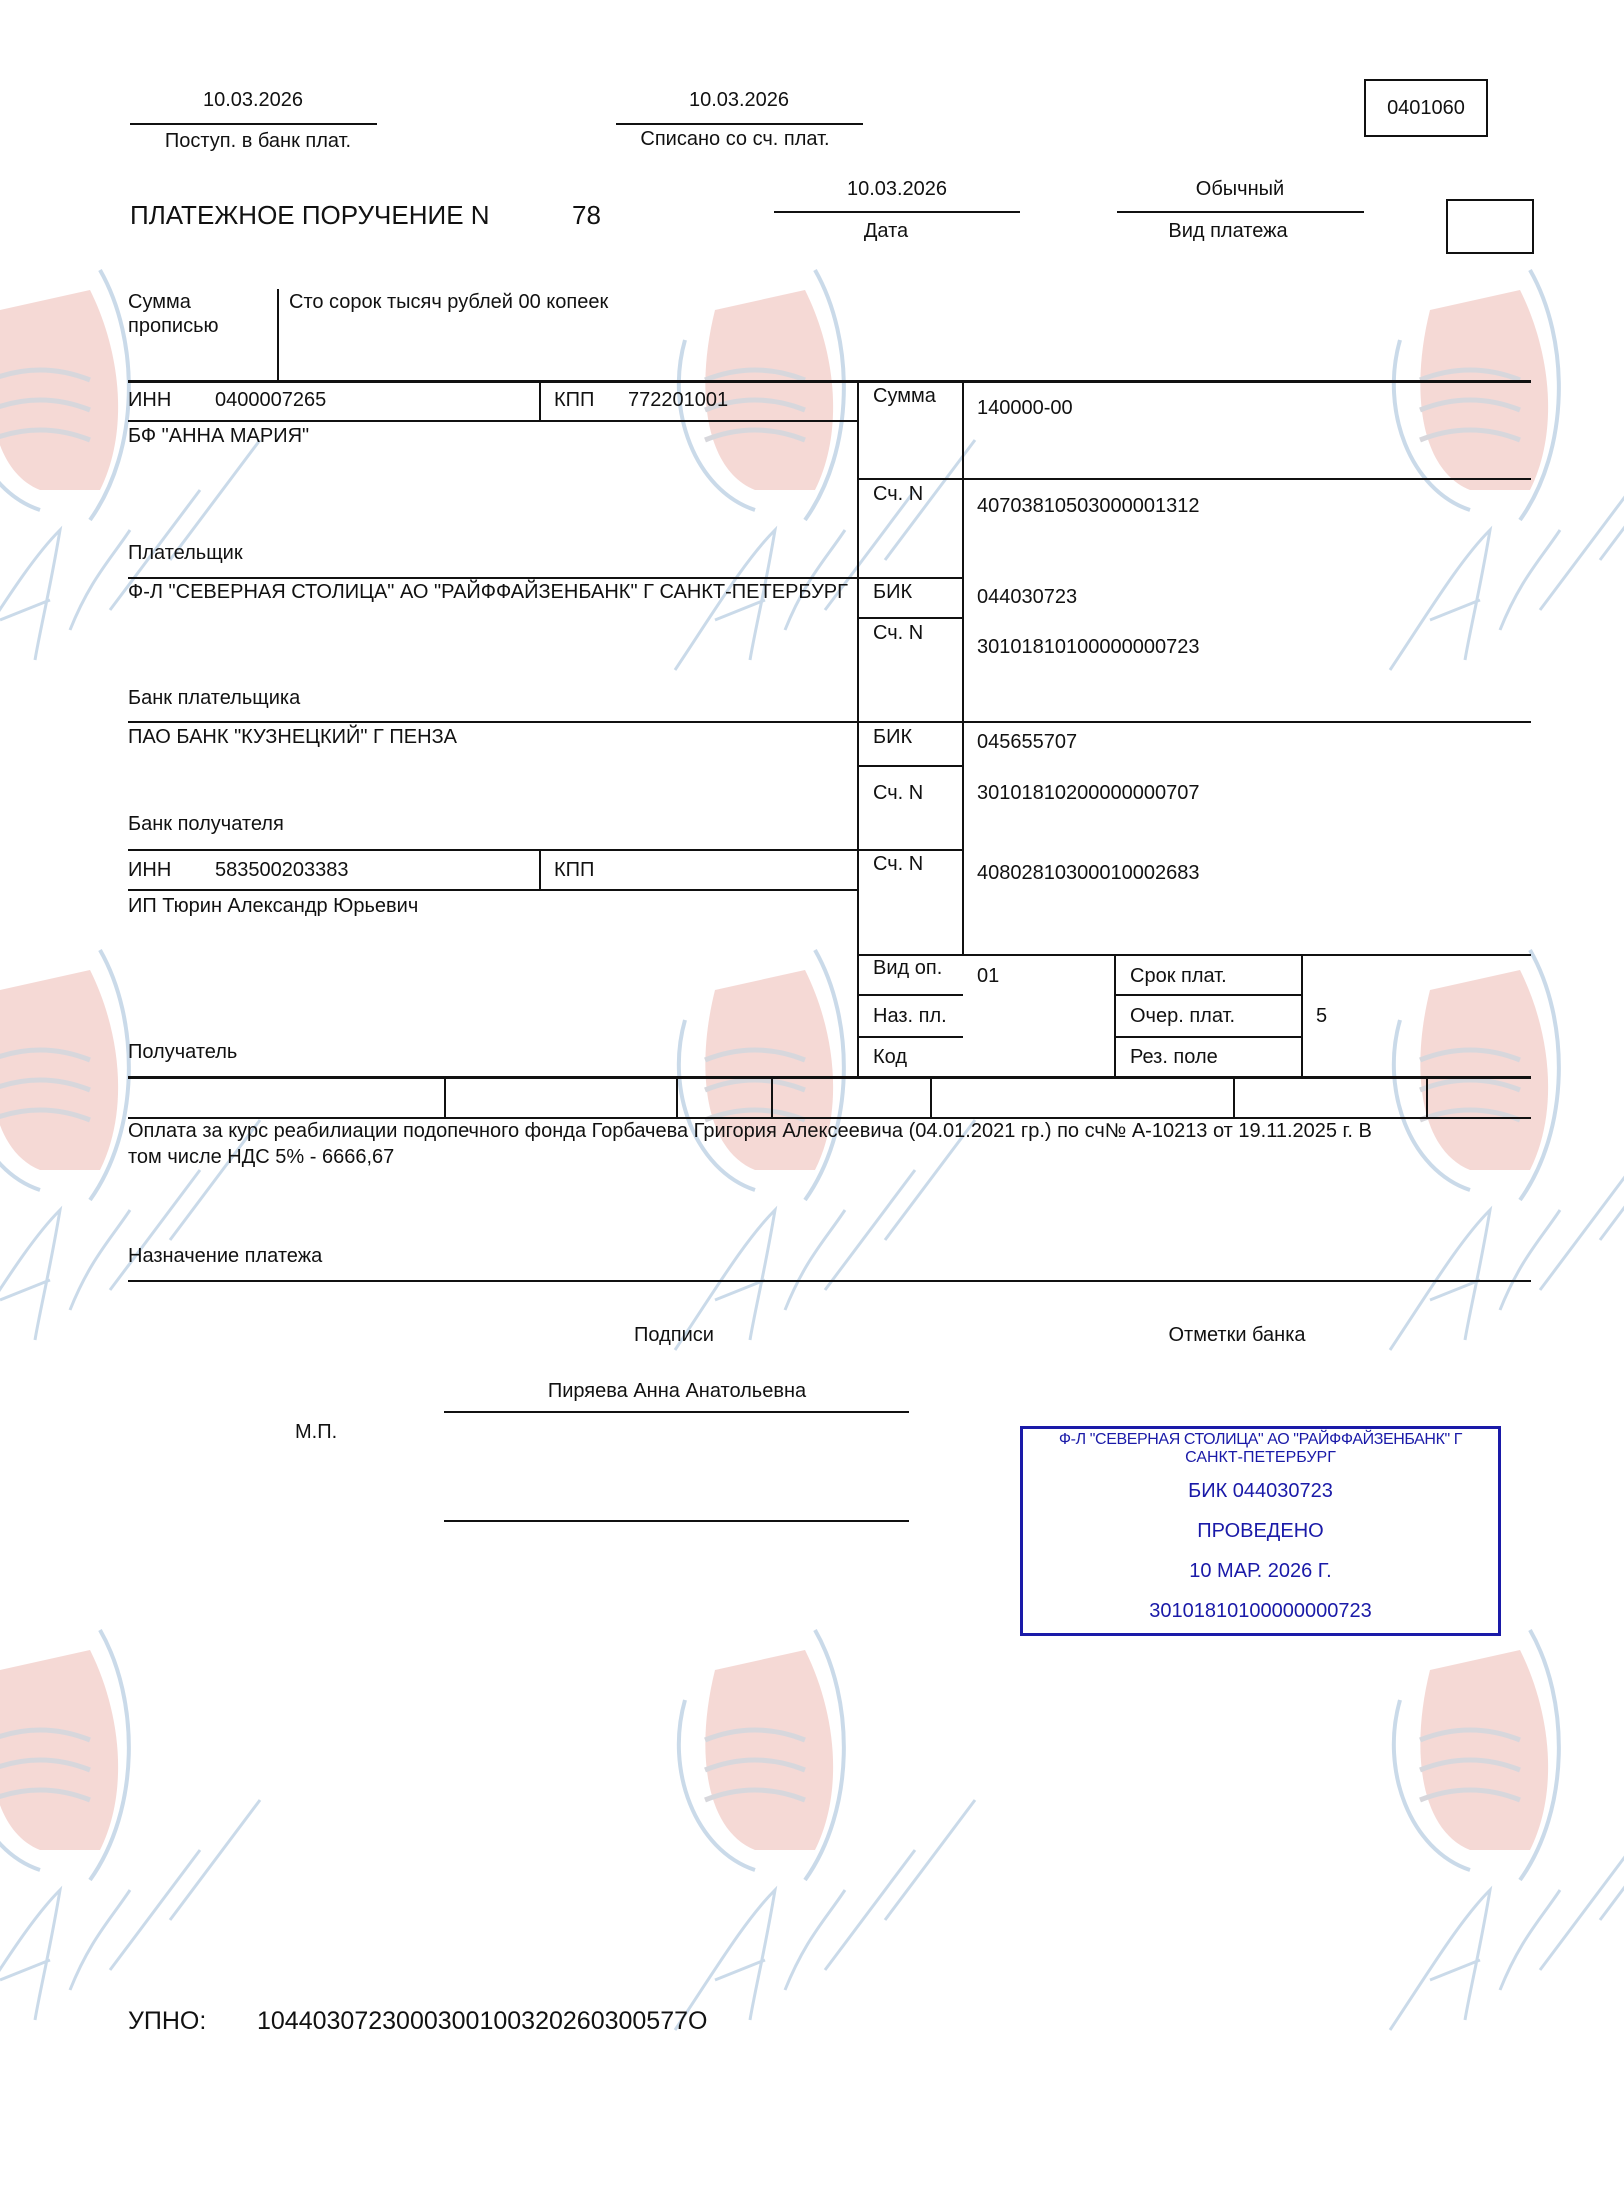 This screenshot has width=1624, height=2188. Describe the element at coordinates (1322, 1016) in the screenshot. I see `priority: 5` at that location.